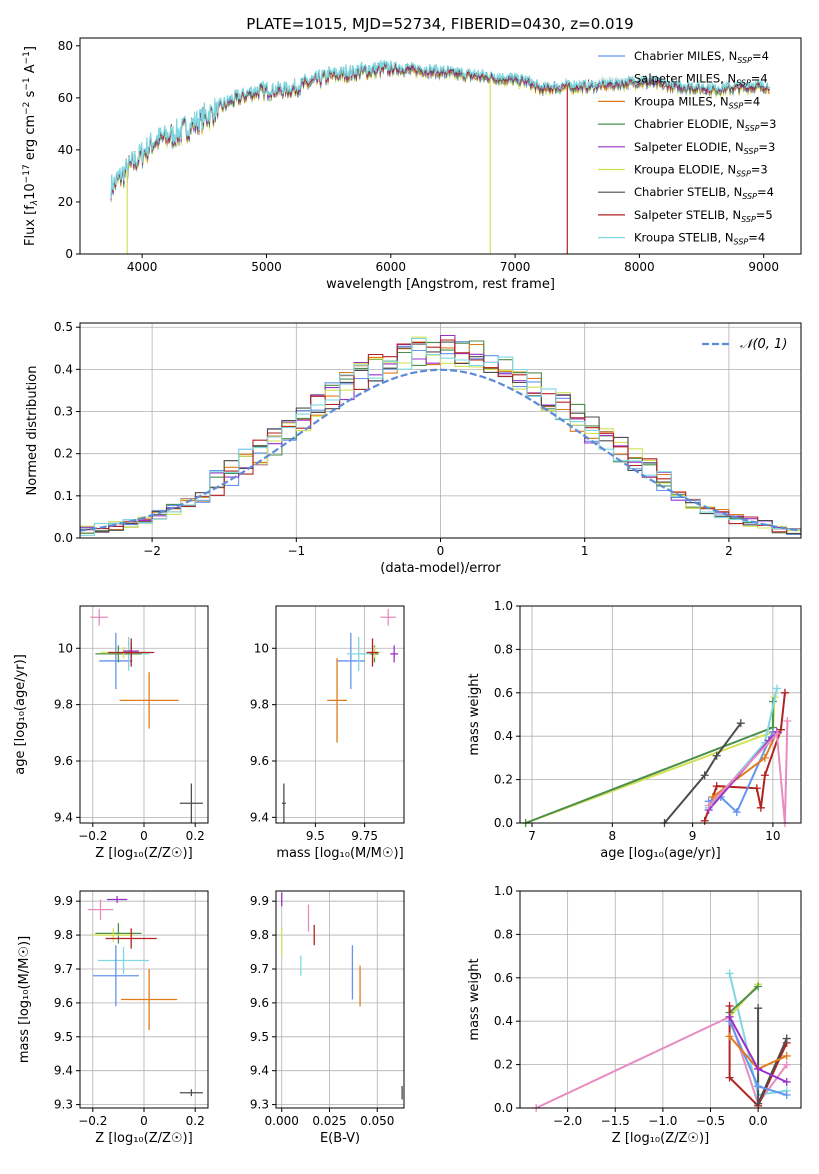 Image resolution: width=819 pixels, height=1174 pixels. Describe the element at coordinates (296, 551) in the screenshot. I see `x-tick-label: −1` at that location.